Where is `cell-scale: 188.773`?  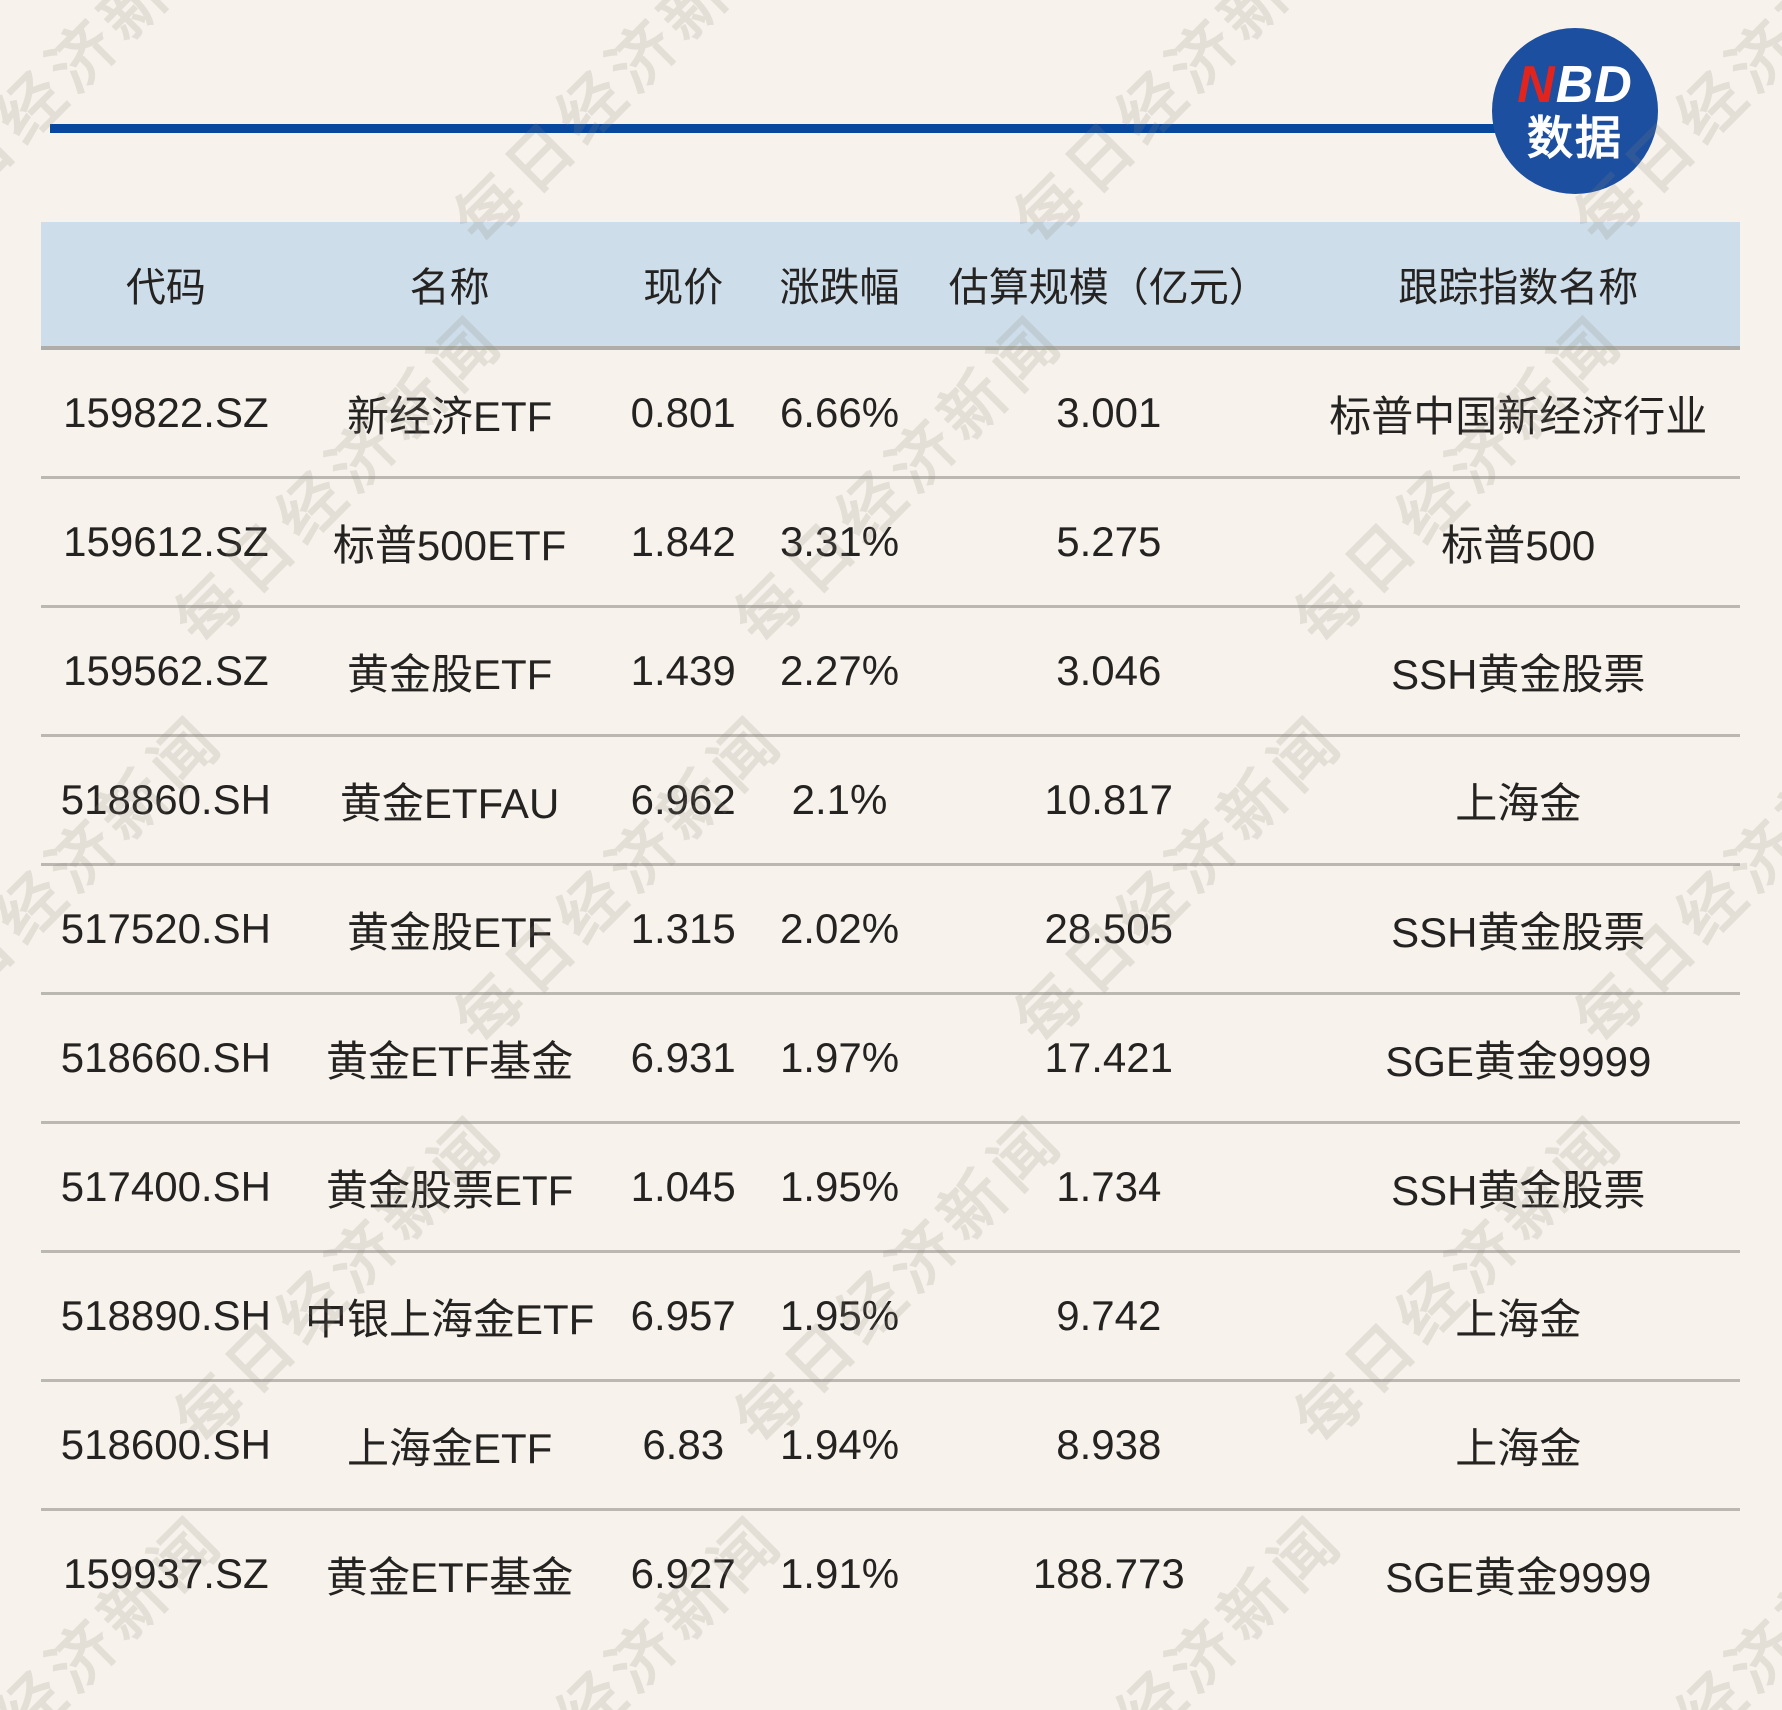 cell-scale: 188.773 is located at coordinates (1108, 1573).